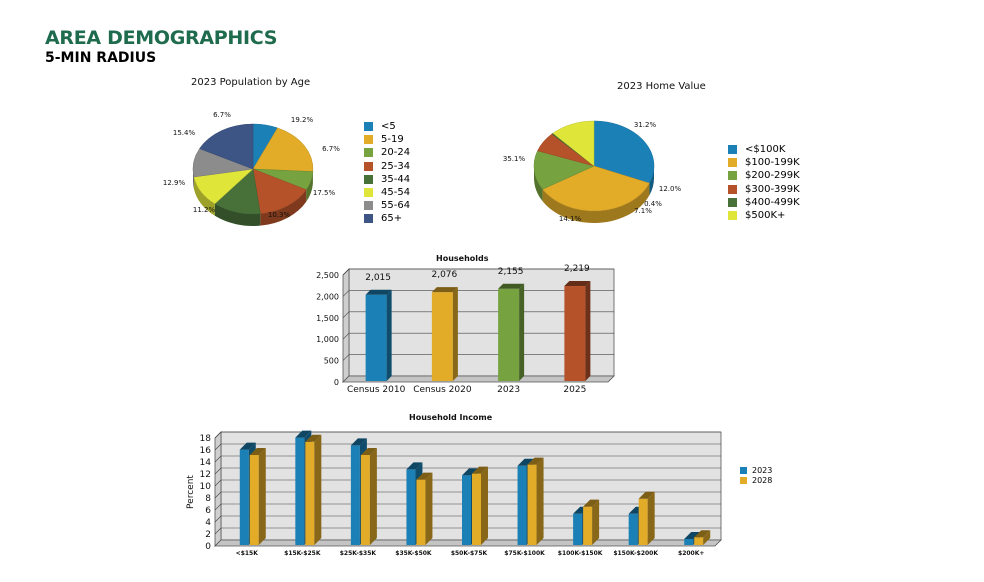 Image resolution: width=984 pixels, height=582 pixels. What do you see at coordinates (511, 272) in the screenshot?
I see `households-value-label: 2,155` at bounding box center [511, 272].